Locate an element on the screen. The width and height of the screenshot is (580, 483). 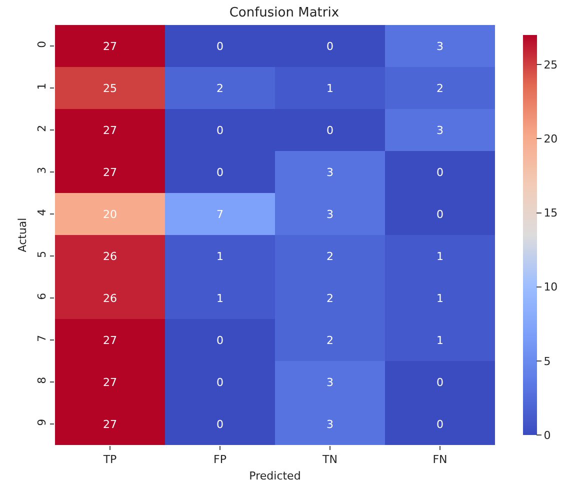
data-label: 25 is located at coordinates (110, 88).